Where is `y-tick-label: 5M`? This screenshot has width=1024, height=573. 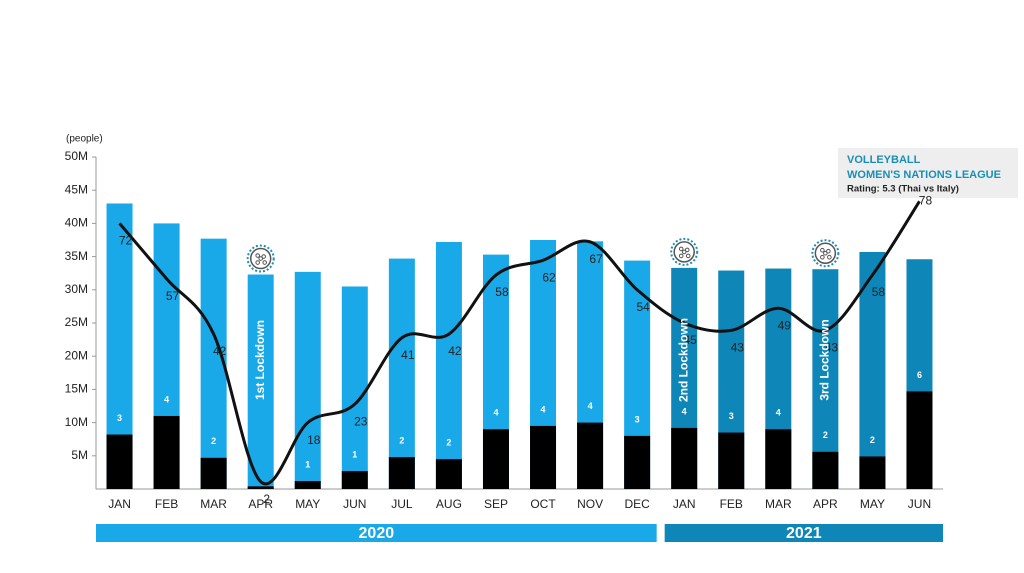 y-tick-label: 5M is located at coordinates (79, 455).